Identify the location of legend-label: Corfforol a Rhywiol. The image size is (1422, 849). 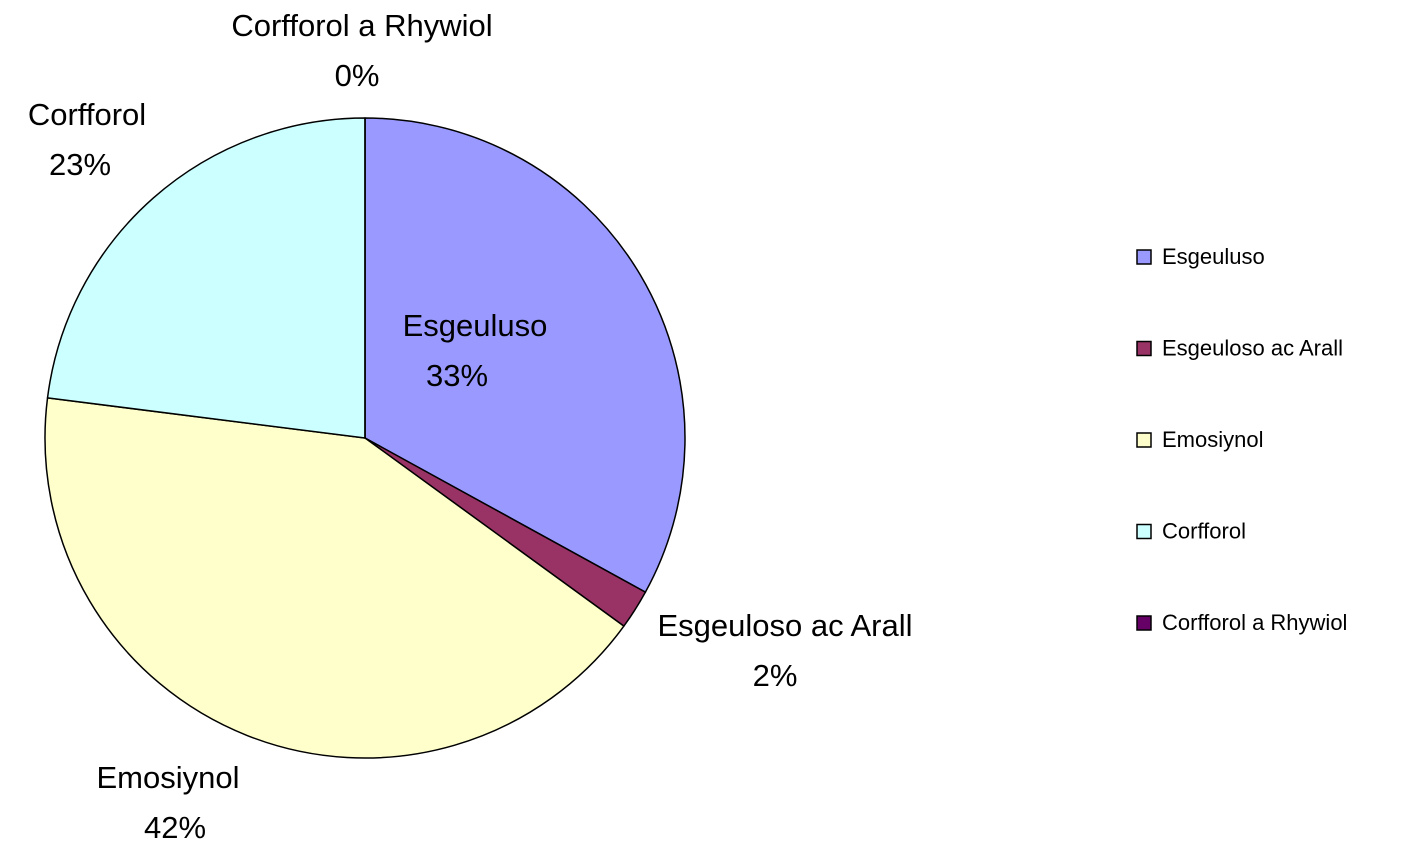
(1254, 622).